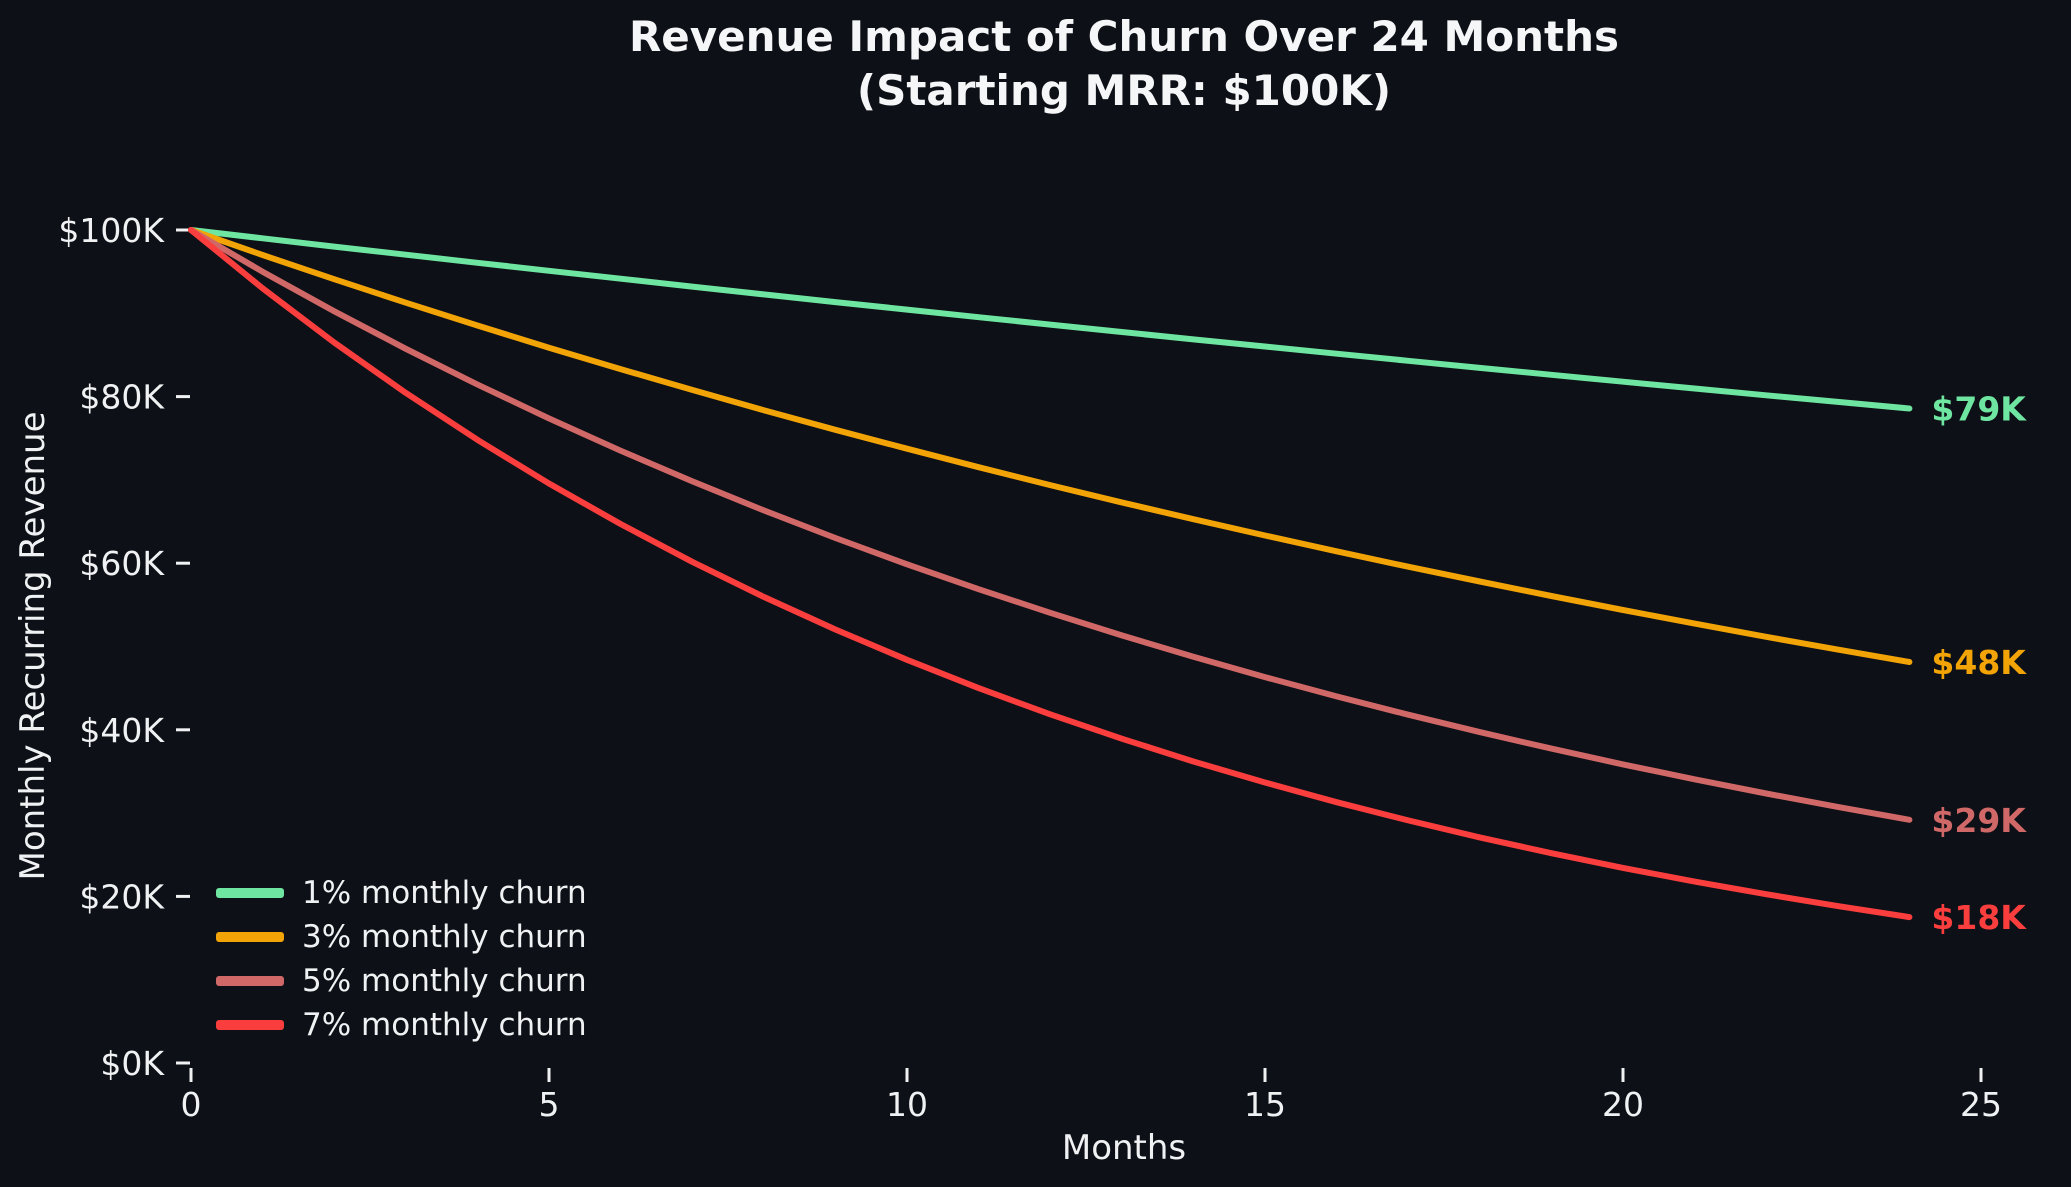 The height and width of the screenshot is (1187, 2071). I want to click on legend-item: 3% monthly churn, so click(401, 937).